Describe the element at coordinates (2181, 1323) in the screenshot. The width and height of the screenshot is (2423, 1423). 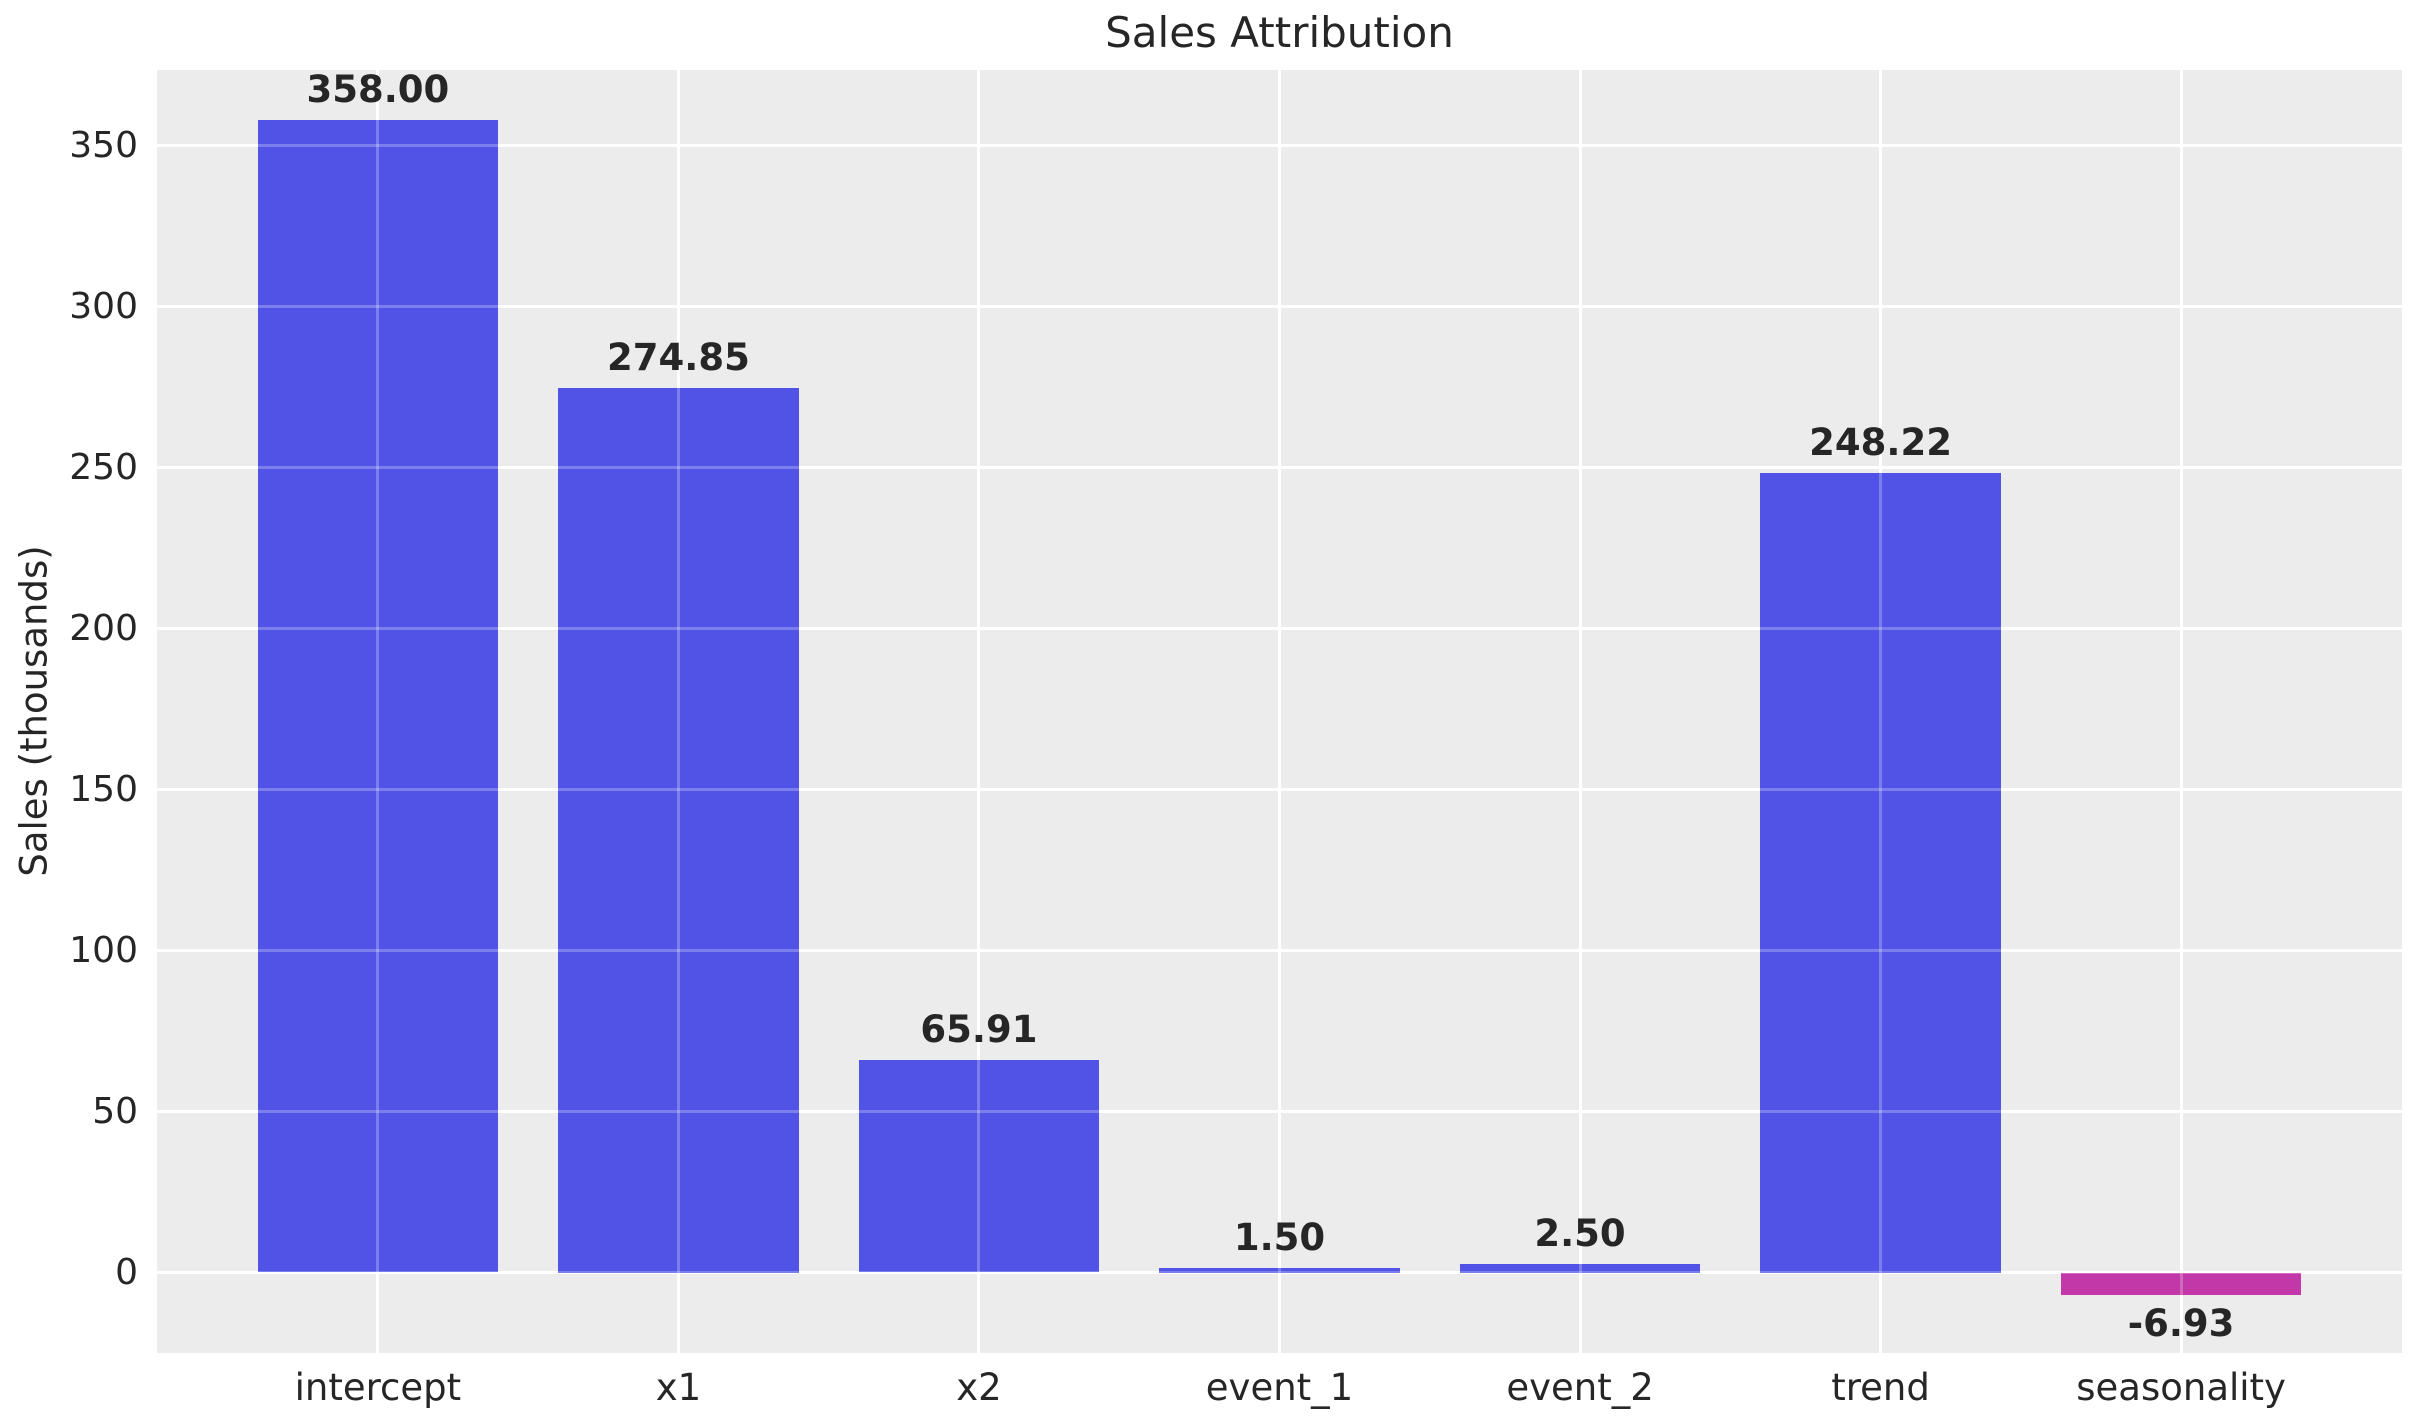
I see `bar-value-label-seasonality: -6.93` at that location.